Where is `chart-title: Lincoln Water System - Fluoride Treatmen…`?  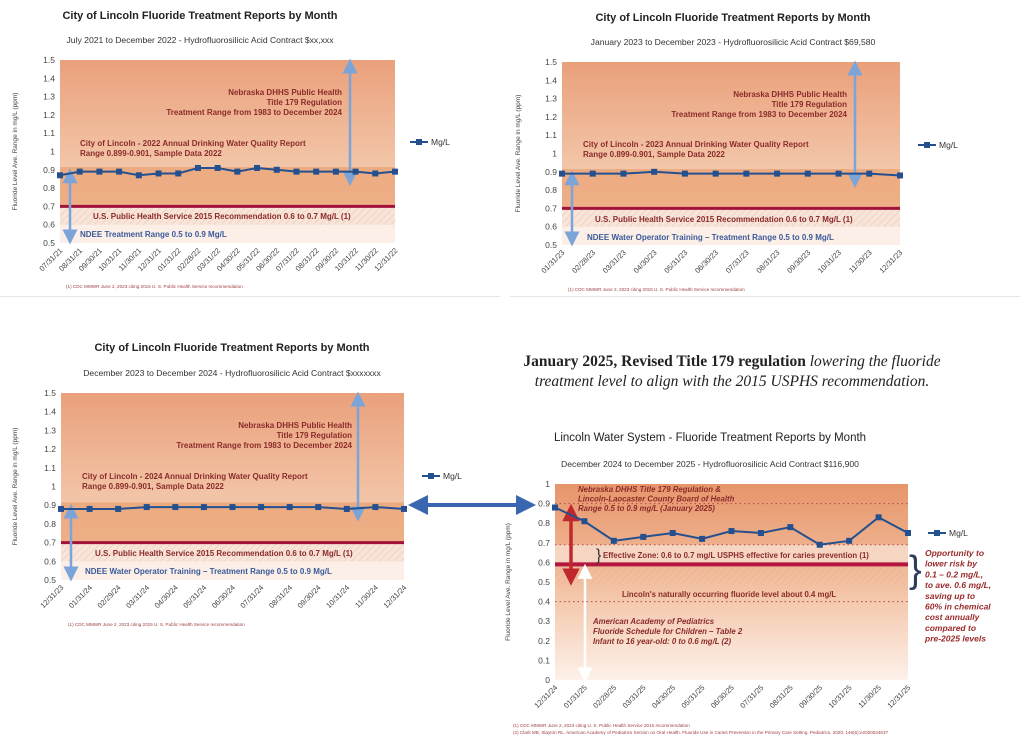 chart-title: Lincoln Water System - Fluoride Treatmen… is located at coordinates (710, 438).